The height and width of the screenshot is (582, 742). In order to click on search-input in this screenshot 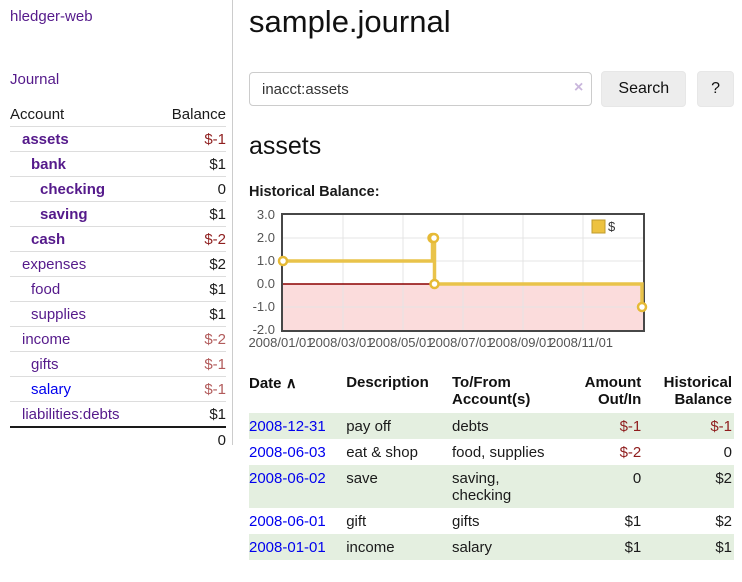, I will do `click(421, 89)`.